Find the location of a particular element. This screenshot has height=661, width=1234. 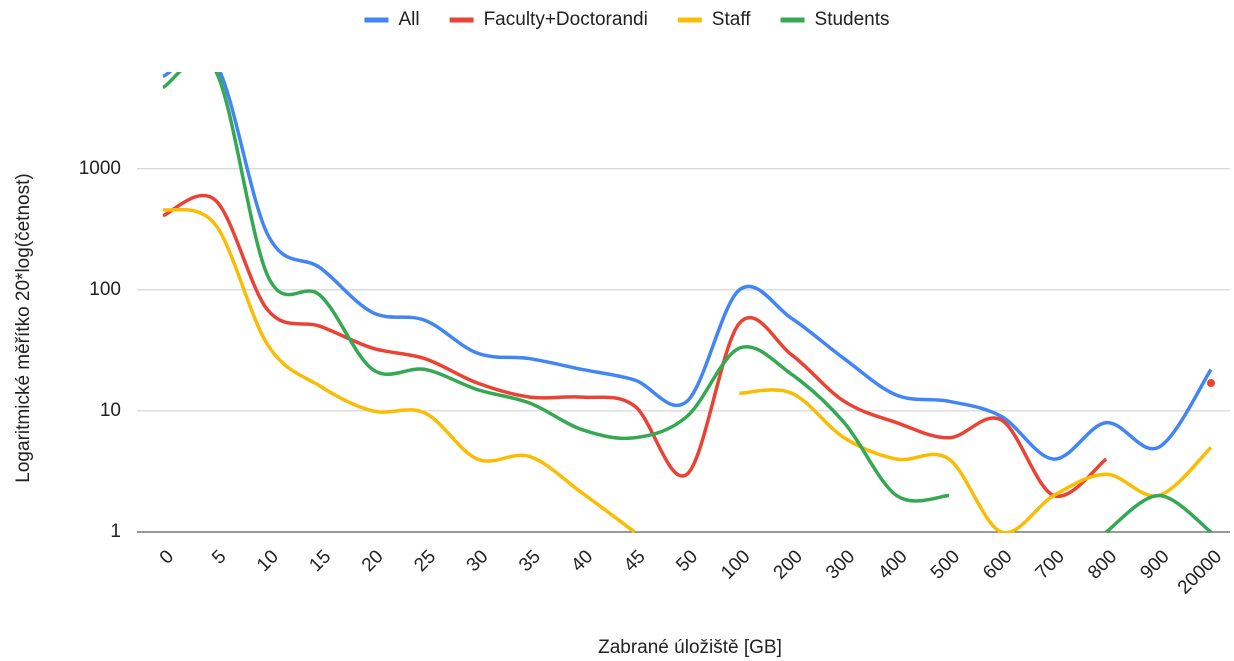

x-tick-label: 0 is located at coordinates (167, 557).